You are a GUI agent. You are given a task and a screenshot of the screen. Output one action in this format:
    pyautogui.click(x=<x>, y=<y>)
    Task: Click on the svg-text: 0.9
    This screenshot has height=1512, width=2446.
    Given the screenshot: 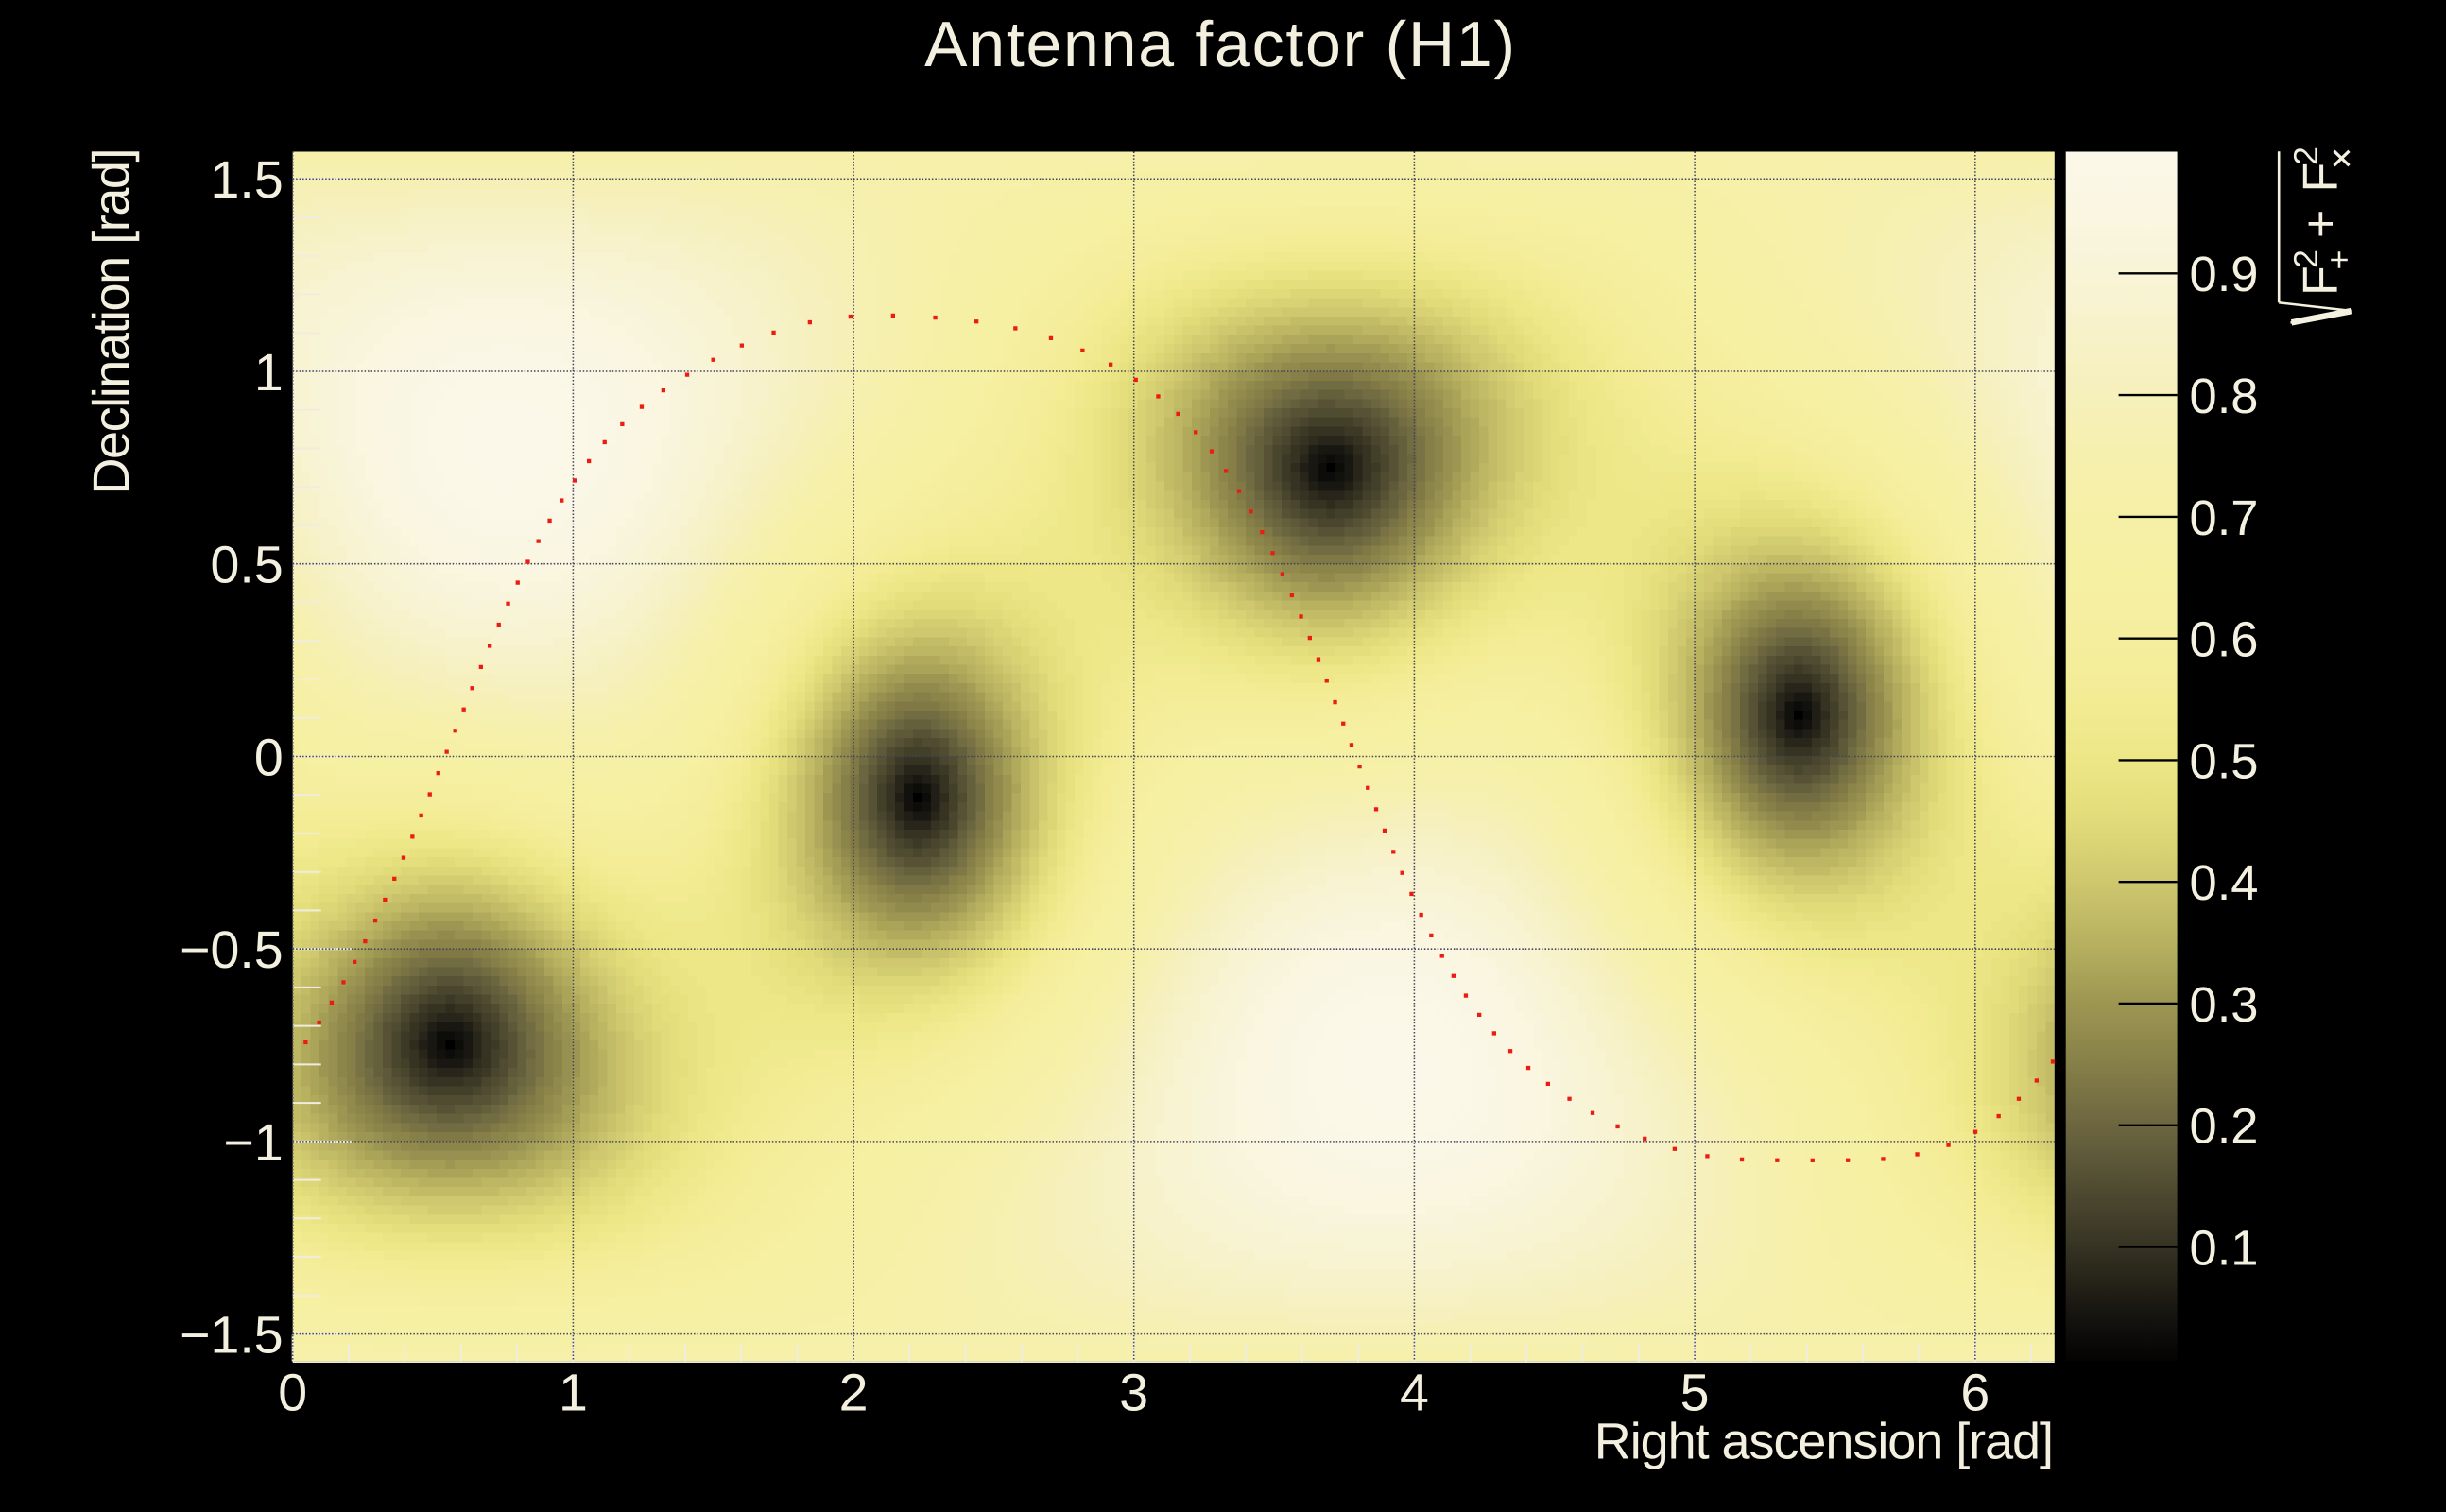 What is the action you would take?
    pyautogui.click(x=2224, y=274)
    